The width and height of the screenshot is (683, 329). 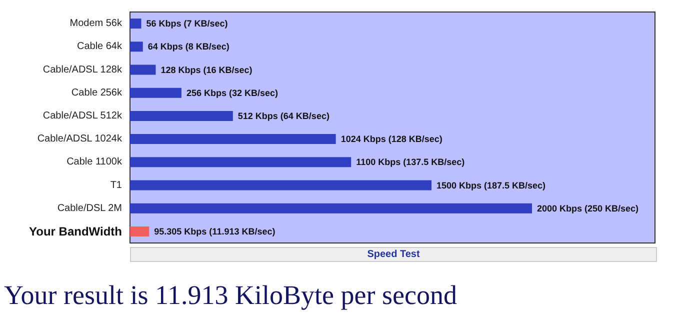 What do you see at coordinates (410, 162) in the screenshot?
I see `data-label: 1100 Kbps (137.5 KB/sec)` at bounding box center [410, 162].